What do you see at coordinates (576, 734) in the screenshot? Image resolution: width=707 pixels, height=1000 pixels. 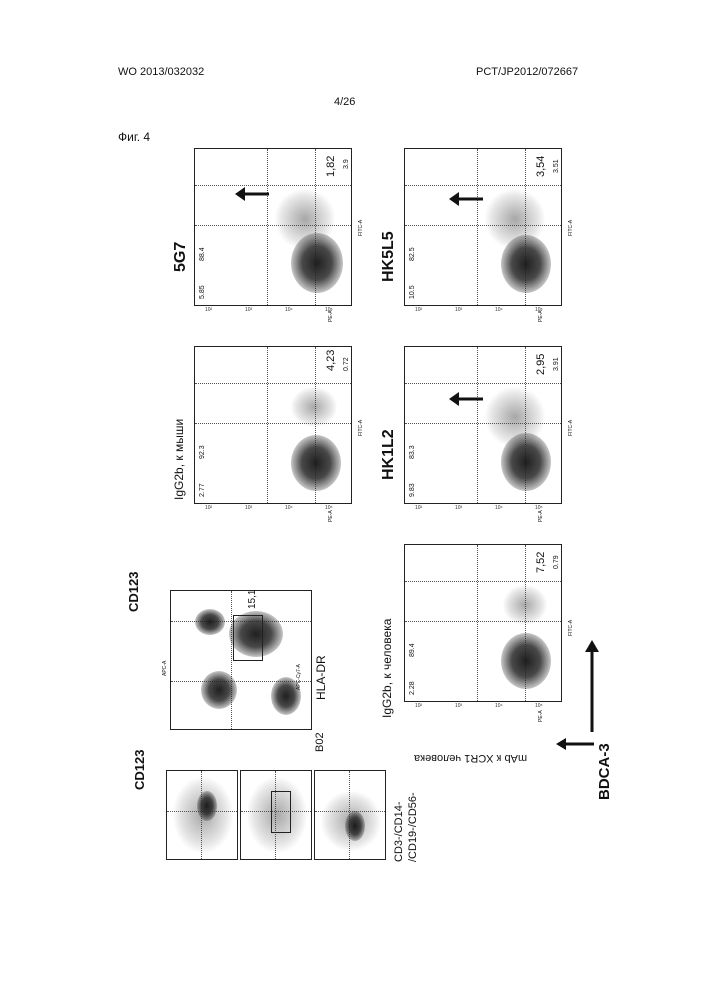 I see `pe-axis-arrow-icon` at bounding box center [576, 734].